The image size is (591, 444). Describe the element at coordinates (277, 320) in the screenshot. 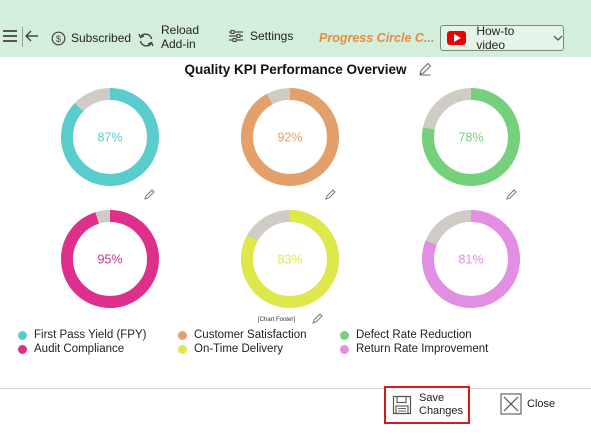

I see `chart-footer-label: [Chart Footer]` at that location.